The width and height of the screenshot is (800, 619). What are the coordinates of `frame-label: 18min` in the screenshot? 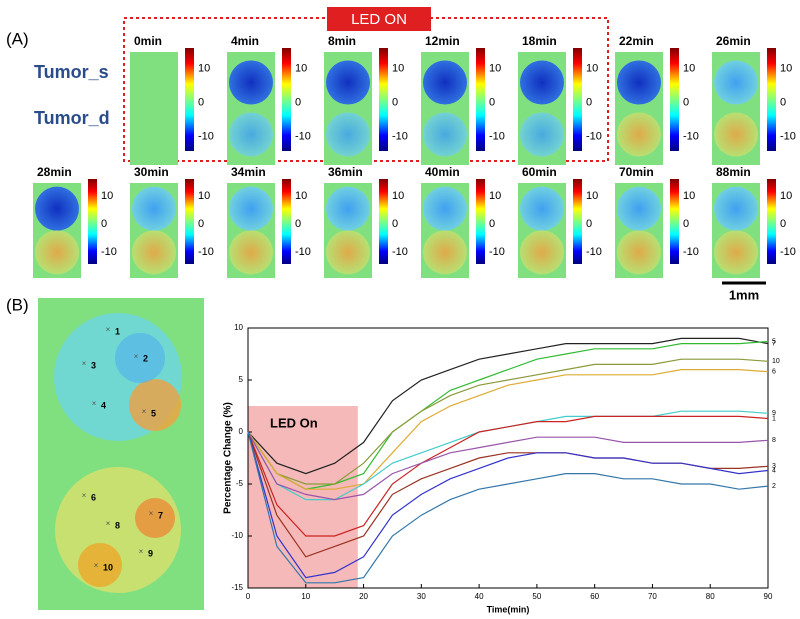 It's located at (539, 41).